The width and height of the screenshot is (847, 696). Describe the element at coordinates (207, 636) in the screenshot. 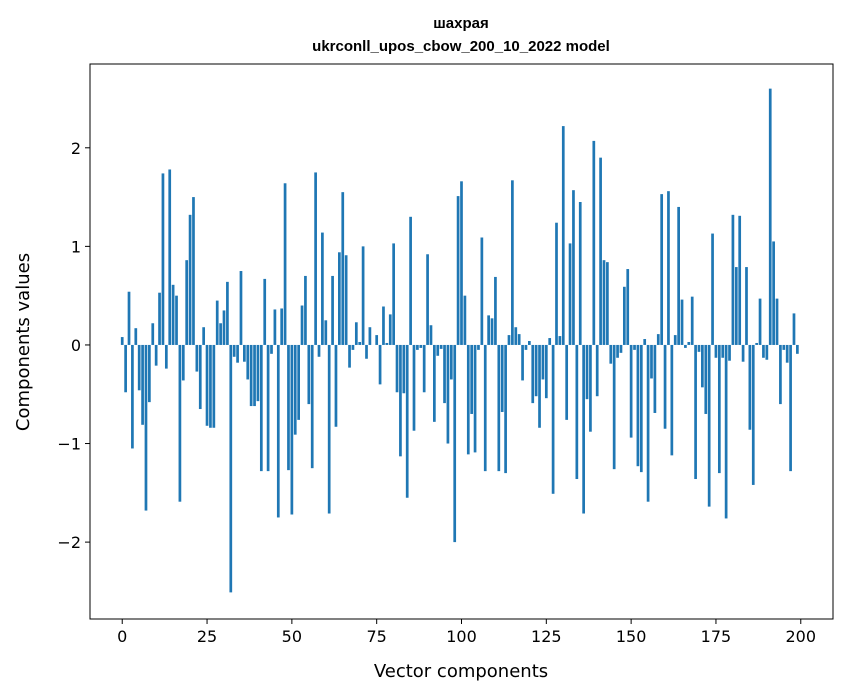

I see `x-tick-label: 25` at that location.